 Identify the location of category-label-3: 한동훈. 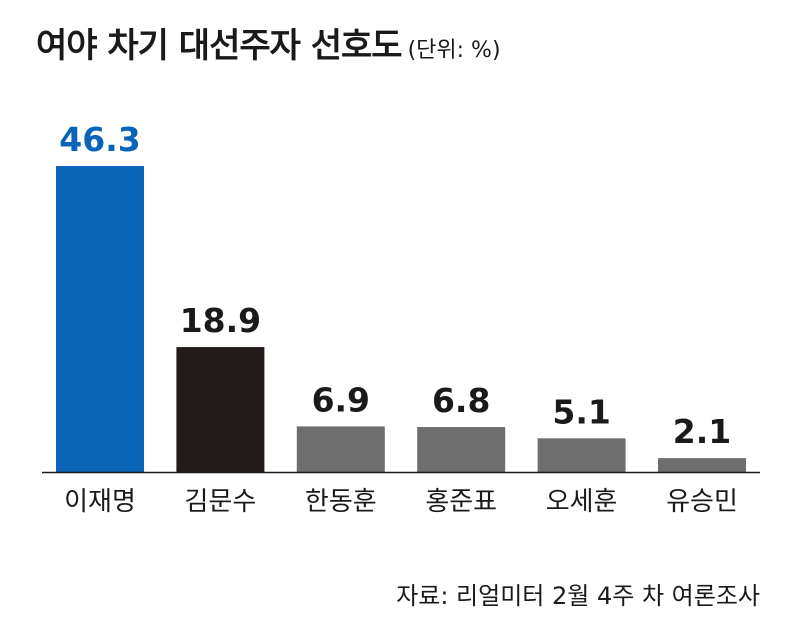
(341, 502).